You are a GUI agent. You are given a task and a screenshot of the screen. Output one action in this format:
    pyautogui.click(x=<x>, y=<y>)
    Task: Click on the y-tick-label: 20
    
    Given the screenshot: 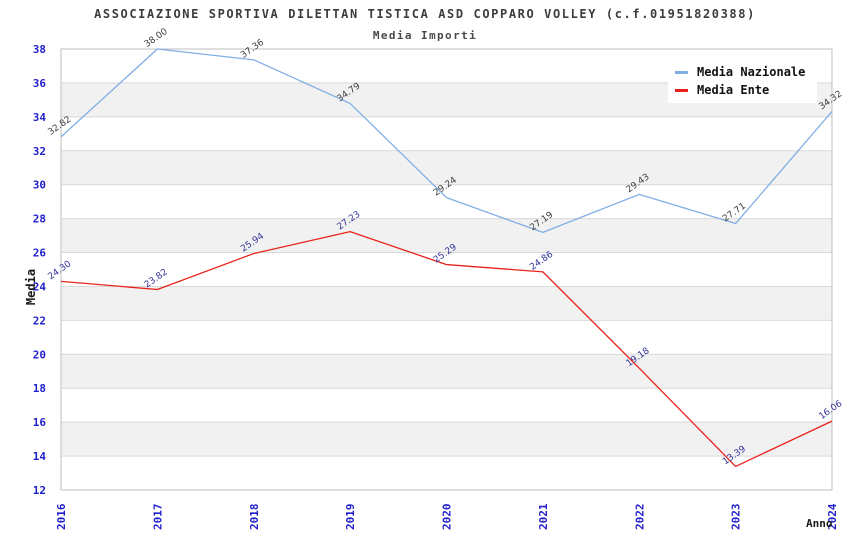 What is the action you would take?
    pyautogui.click(x=39, y=354)
    